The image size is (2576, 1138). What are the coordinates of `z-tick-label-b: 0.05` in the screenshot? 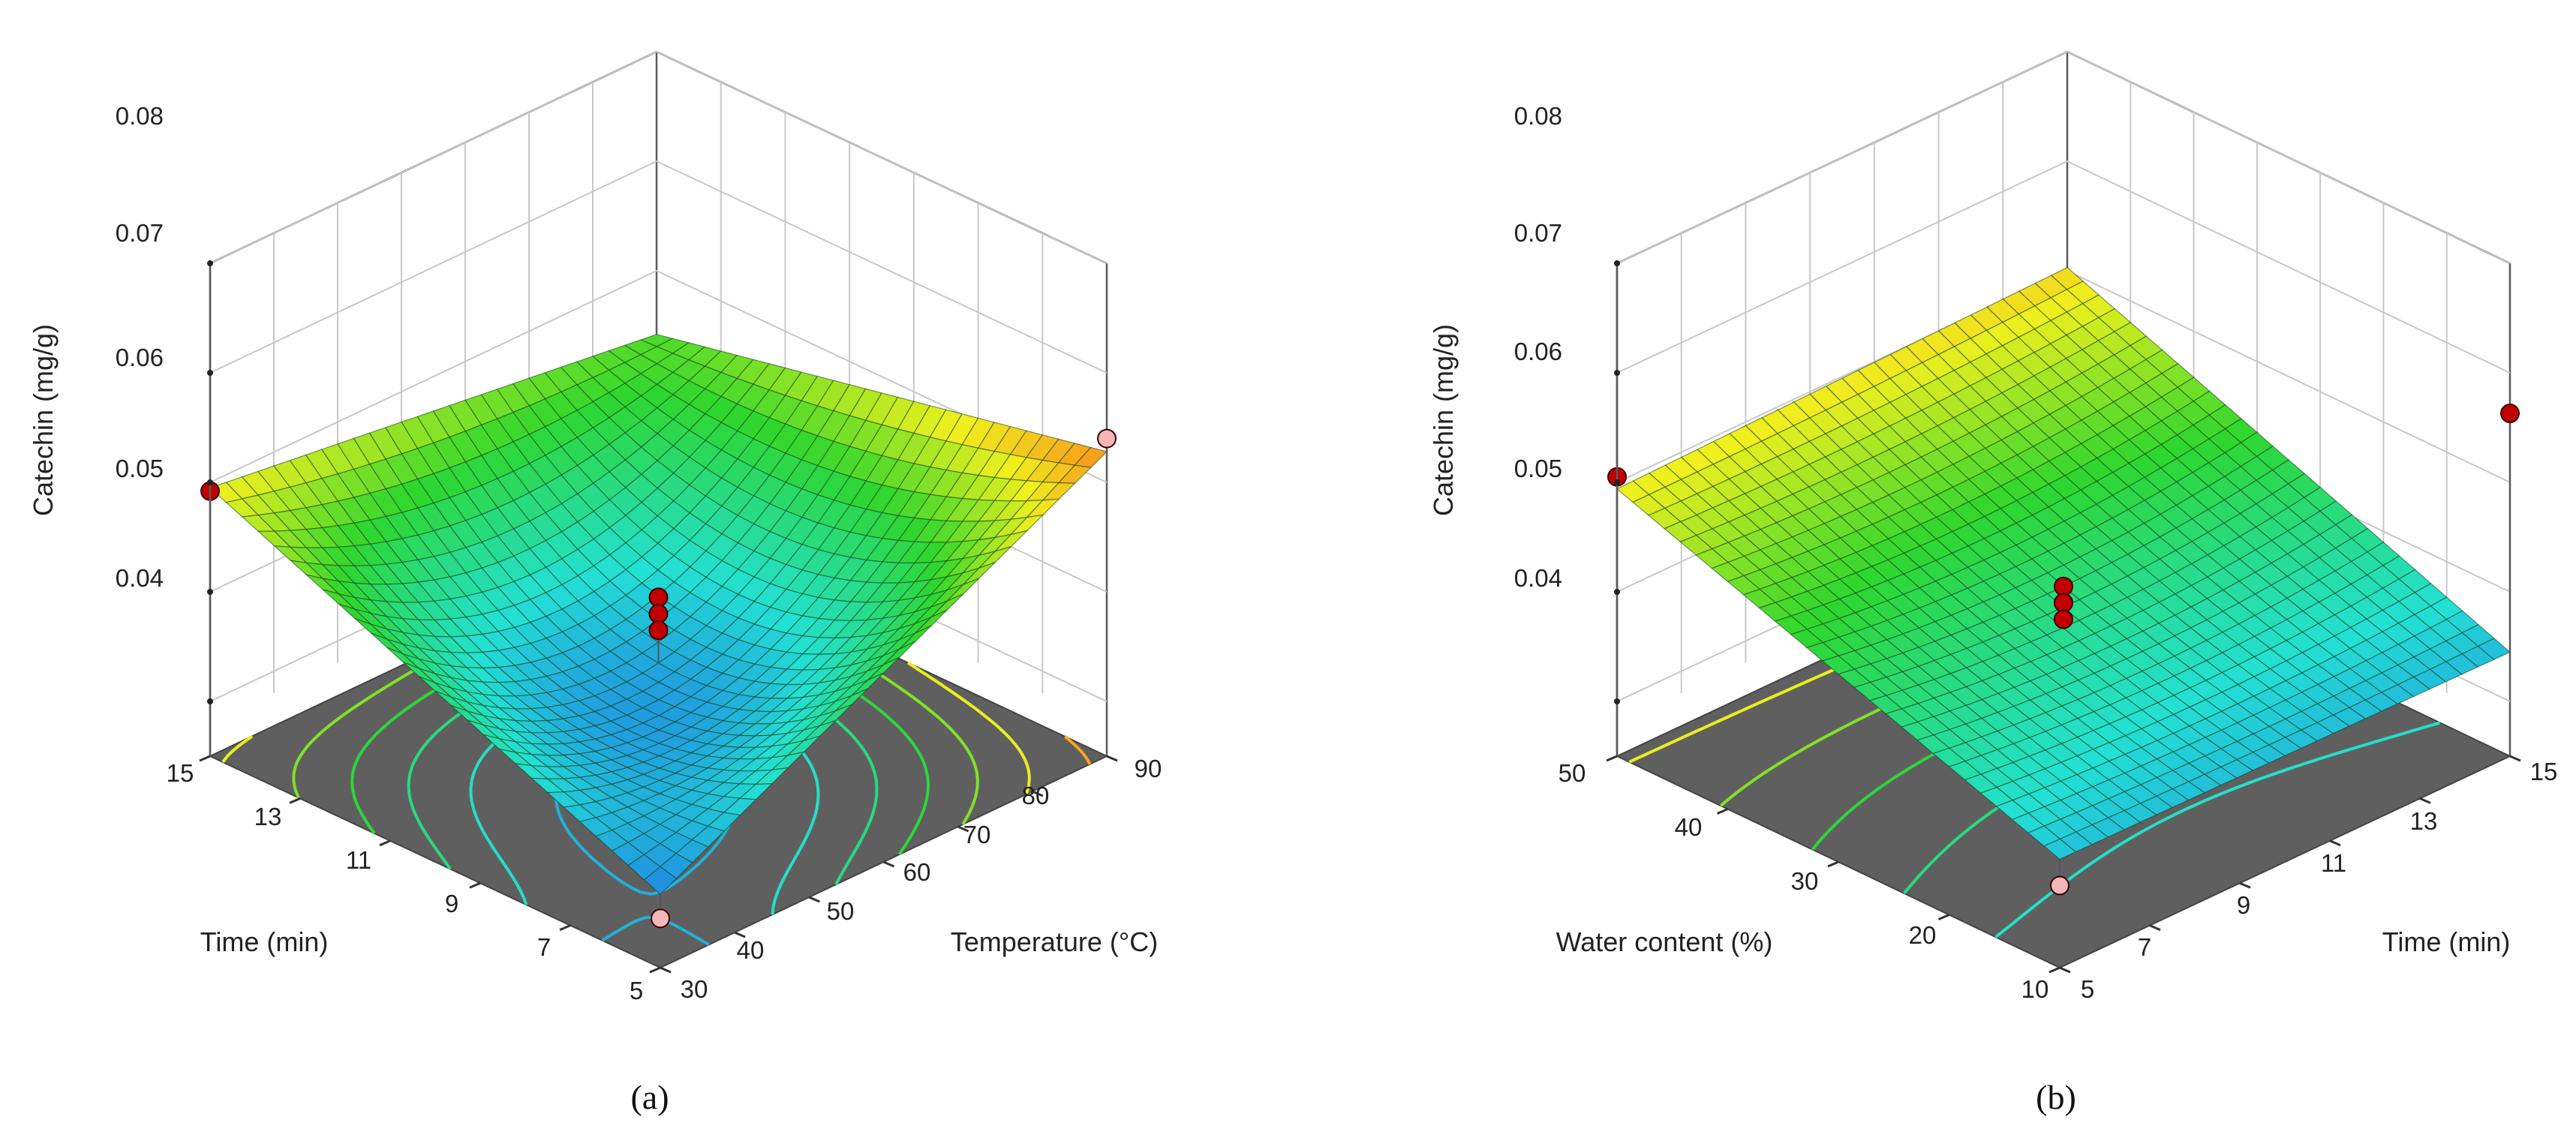 It's located at (1538, 468).